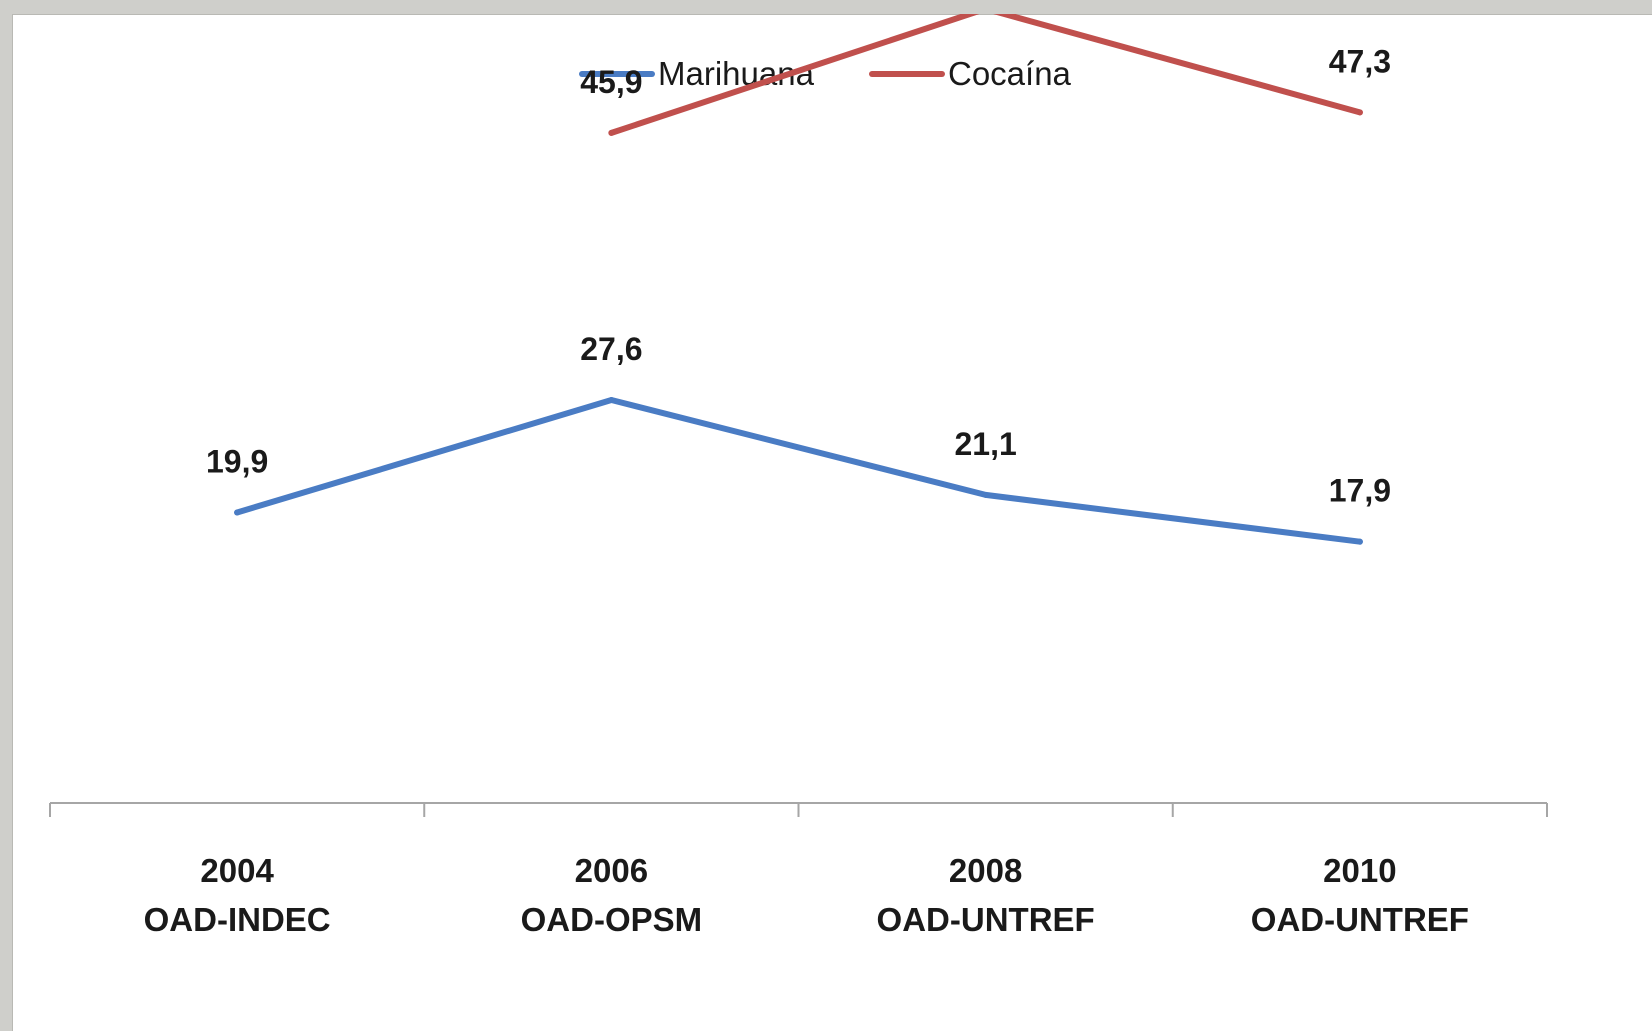 This screenshot has height=1031, width=1652. Describe the element at coordinates (985, 444) in the screenshot. I see `data-label: 21,1` at that location.